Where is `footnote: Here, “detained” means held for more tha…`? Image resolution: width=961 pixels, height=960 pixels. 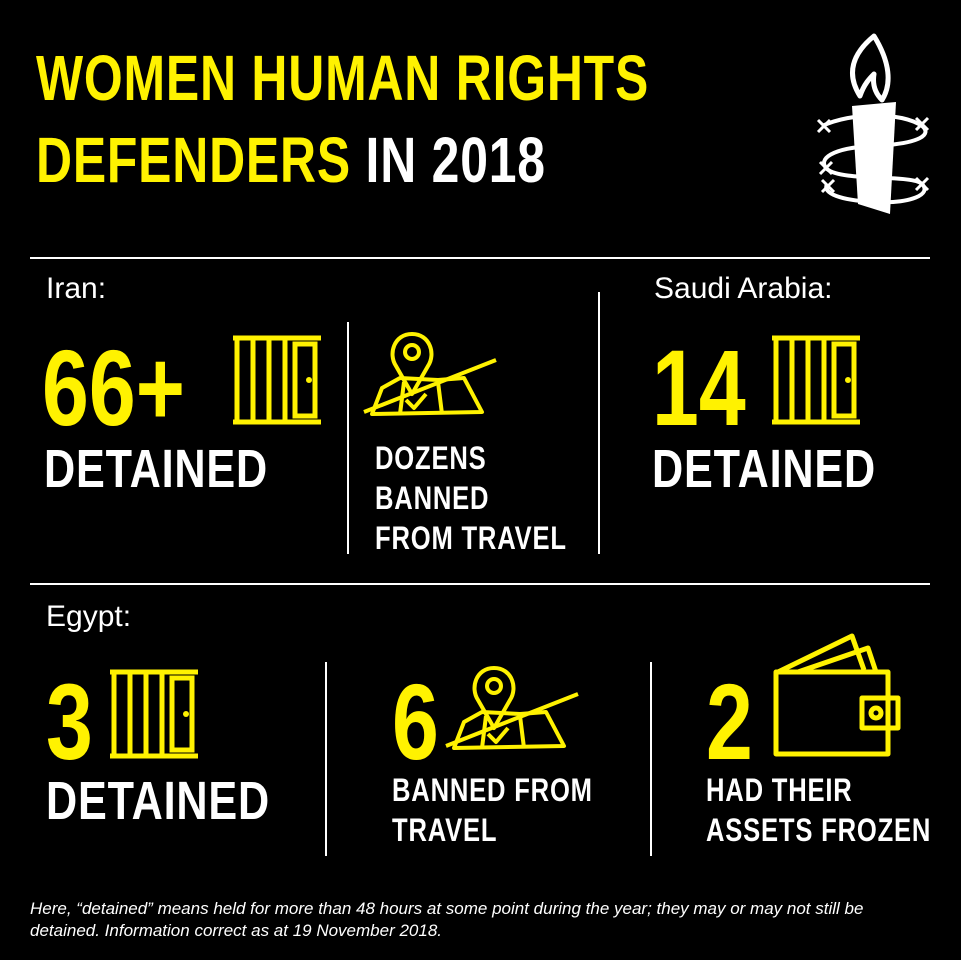 footnote: Here, “detained” means held for more tha… is located at coordinates (447, 919).